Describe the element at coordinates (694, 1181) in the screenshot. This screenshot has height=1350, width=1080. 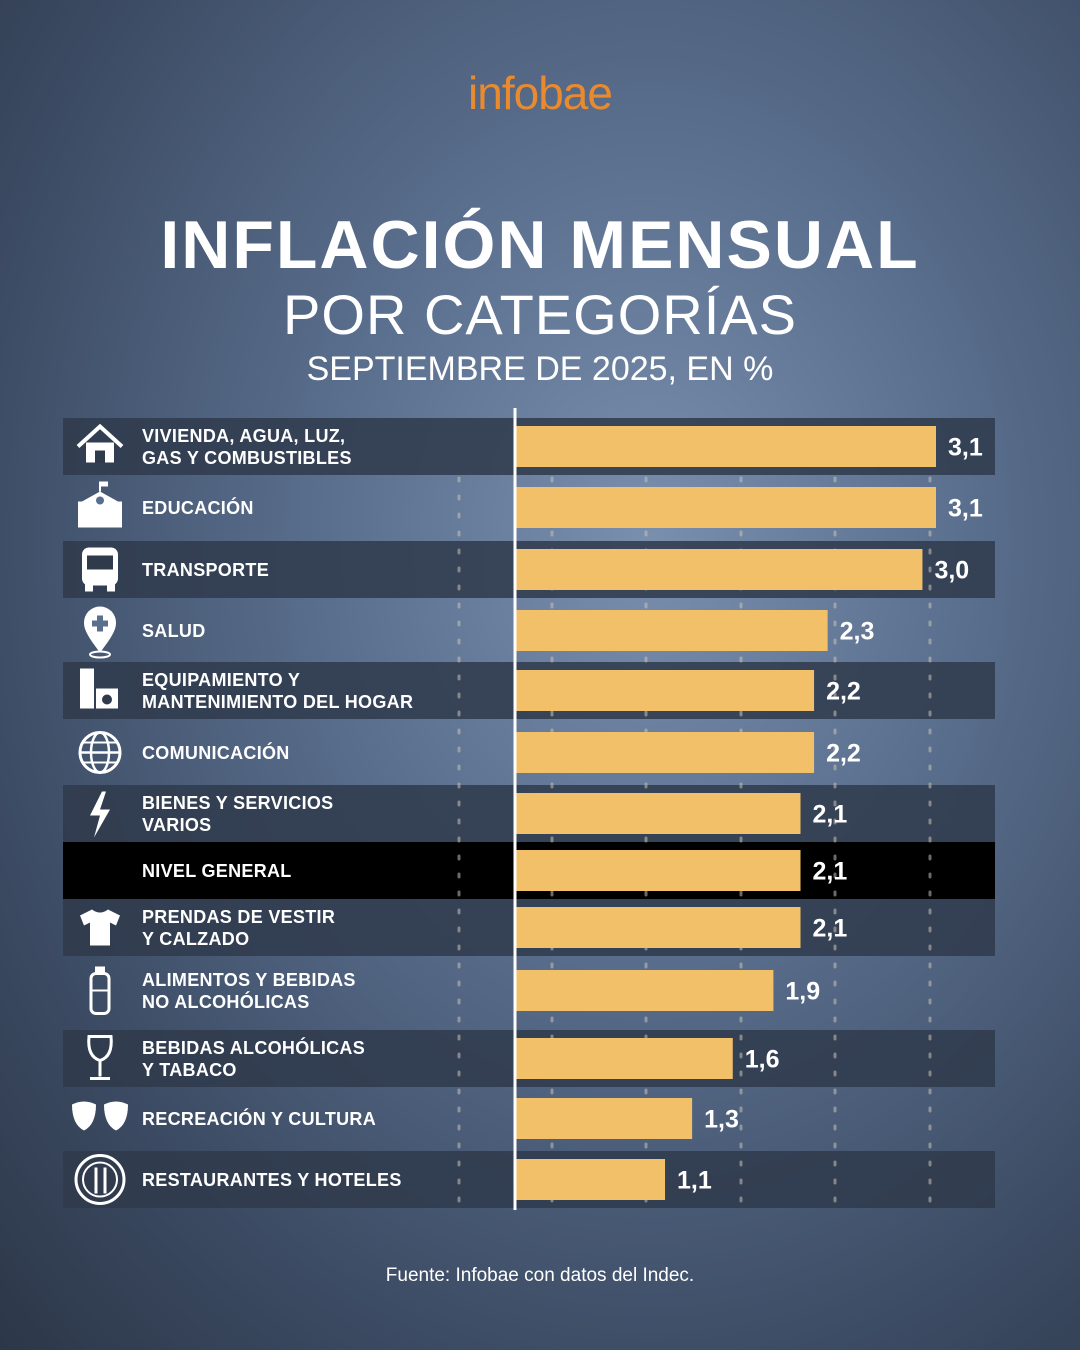
I see `value-label: 1,1` at that location.